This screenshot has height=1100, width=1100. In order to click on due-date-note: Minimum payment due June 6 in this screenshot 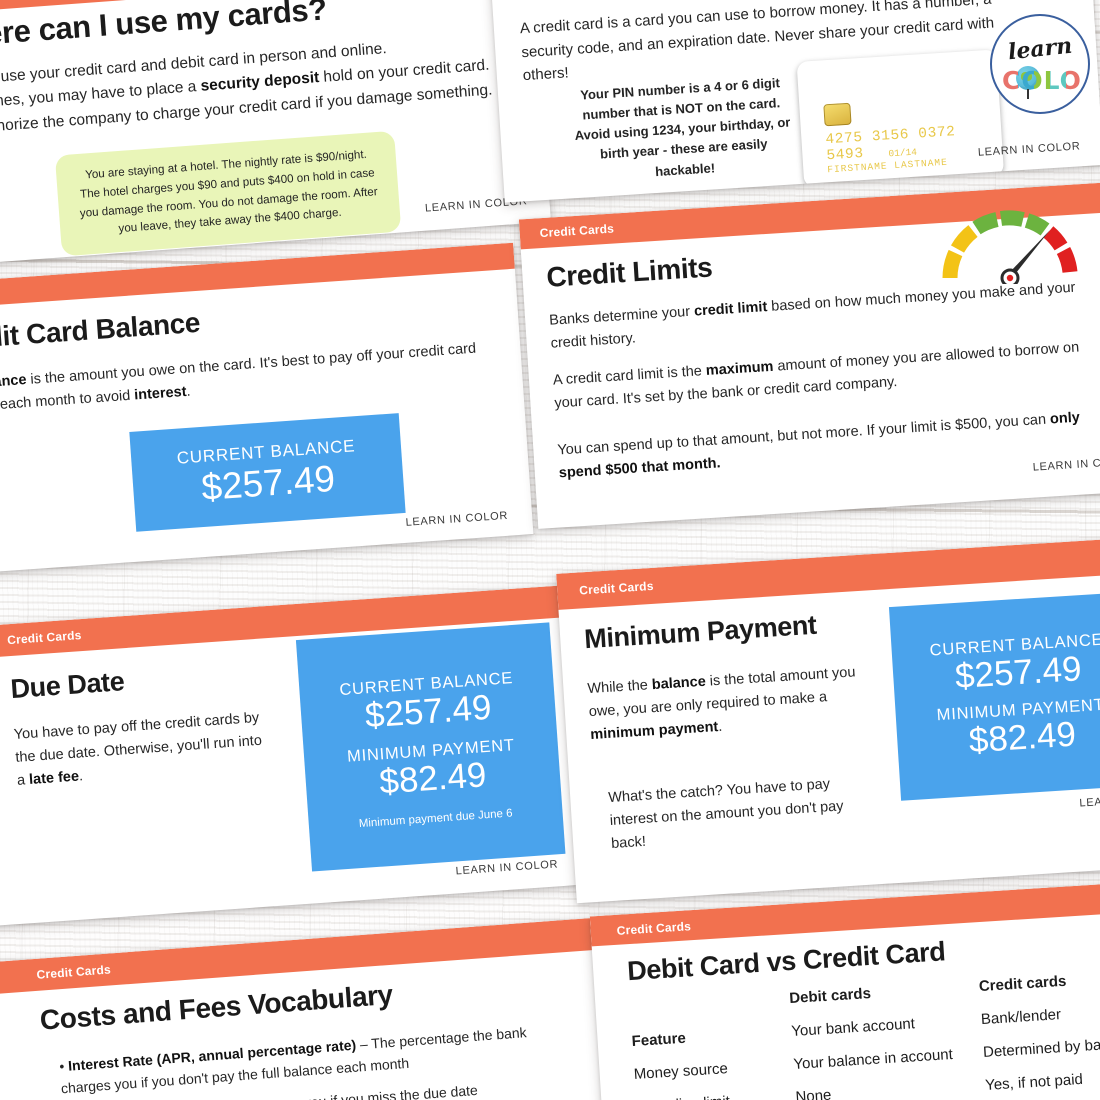, I will do `click(435, 818)`.